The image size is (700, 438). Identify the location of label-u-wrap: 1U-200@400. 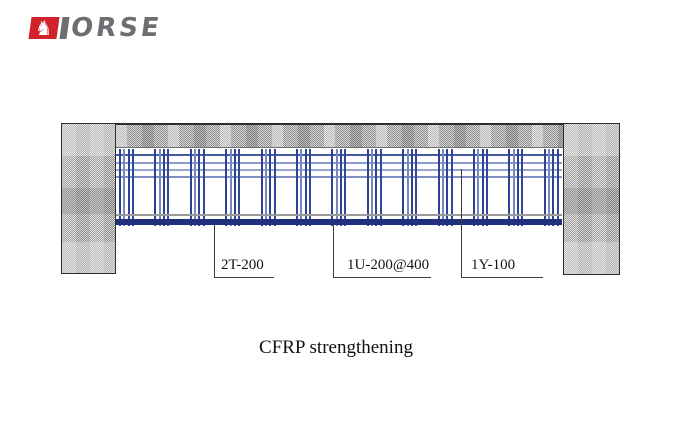
(388, 265).